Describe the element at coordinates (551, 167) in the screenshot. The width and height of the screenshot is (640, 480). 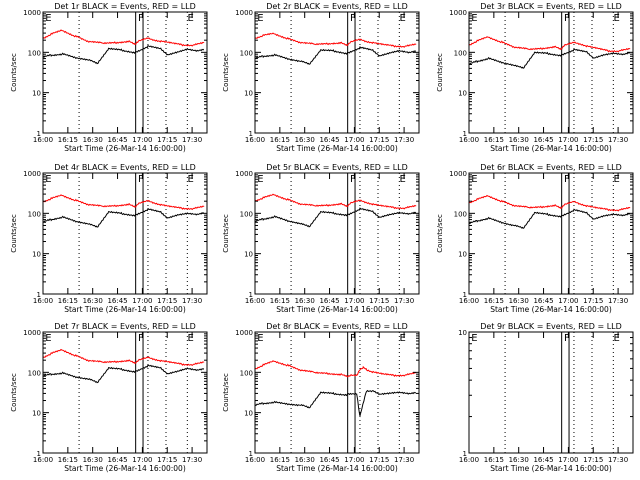
I see `panel-title: Det 6r BLACK = Events, RED = LLD` at that location.